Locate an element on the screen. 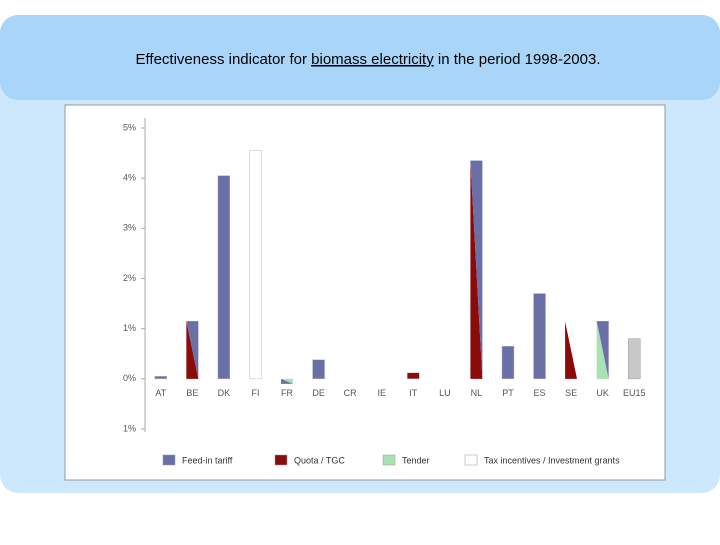 This screenshot has width=720, height=545. x-tick-label: CR is located at coordinates (350, 393).